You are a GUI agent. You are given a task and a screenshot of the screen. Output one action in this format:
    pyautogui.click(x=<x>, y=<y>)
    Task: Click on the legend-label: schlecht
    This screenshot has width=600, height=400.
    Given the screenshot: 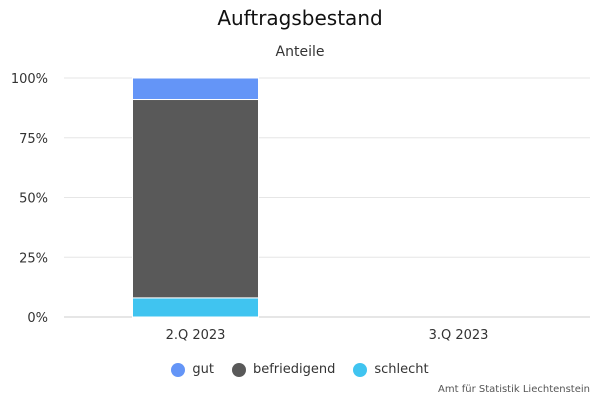 What is the action you would take?
    pyautogui.click(x=401, y=369)
    